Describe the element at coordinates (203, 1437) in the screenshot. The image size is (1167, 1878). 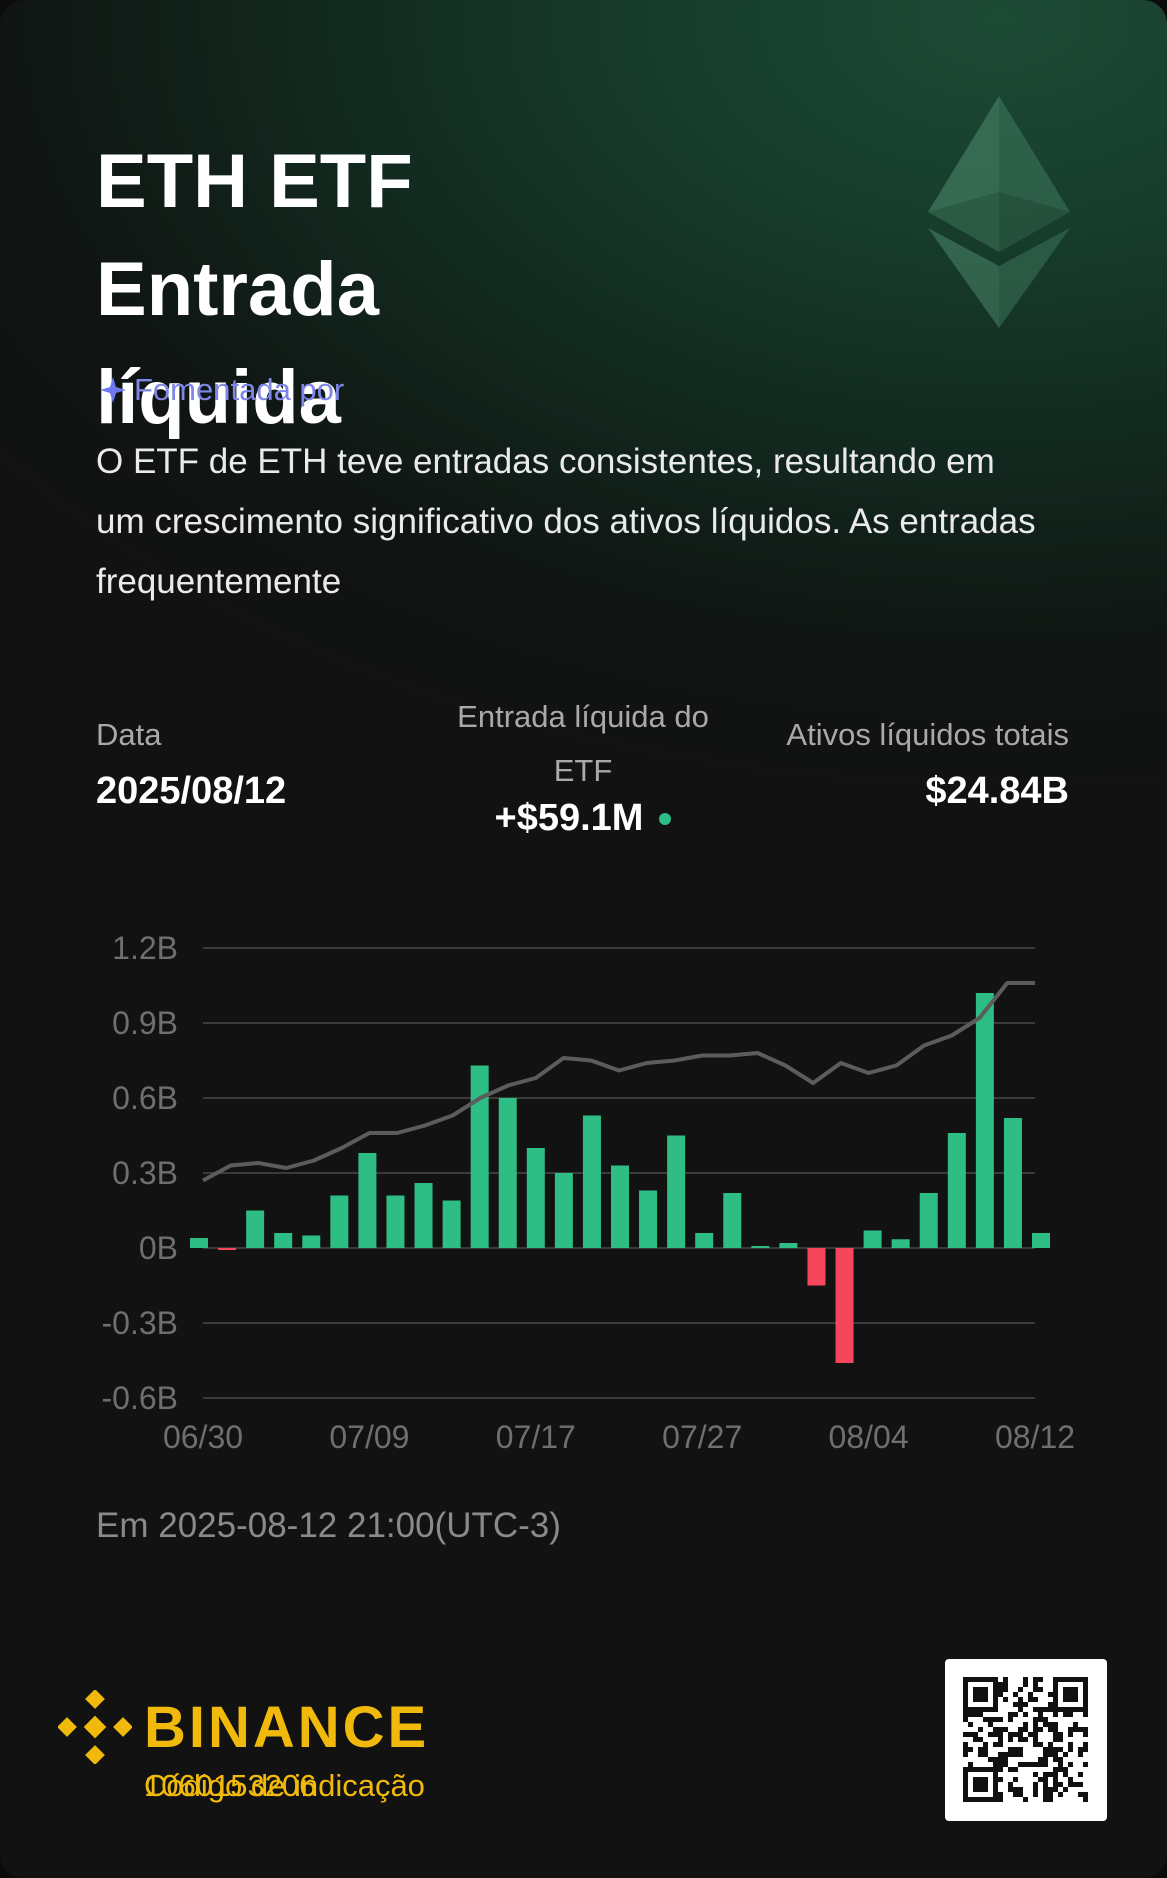
I see `x-tick-label: 06/30` at that location.